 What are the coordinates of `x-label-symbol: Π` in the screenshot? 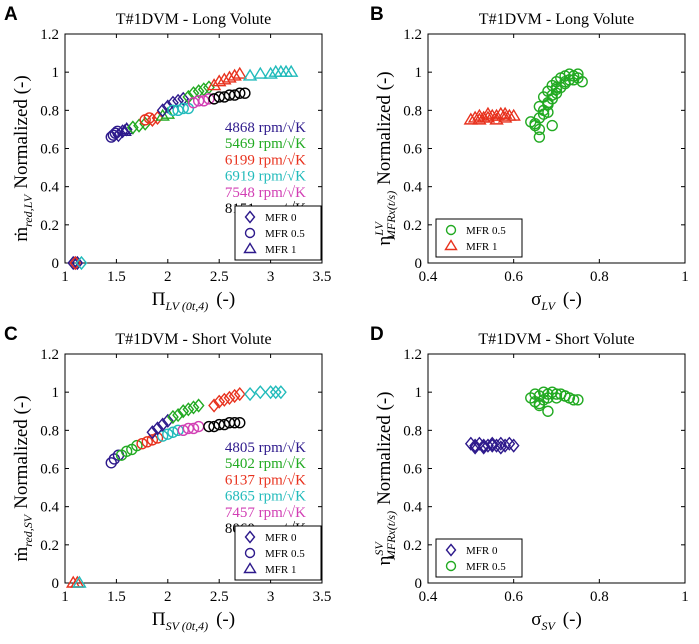 It's located at (159, 299).